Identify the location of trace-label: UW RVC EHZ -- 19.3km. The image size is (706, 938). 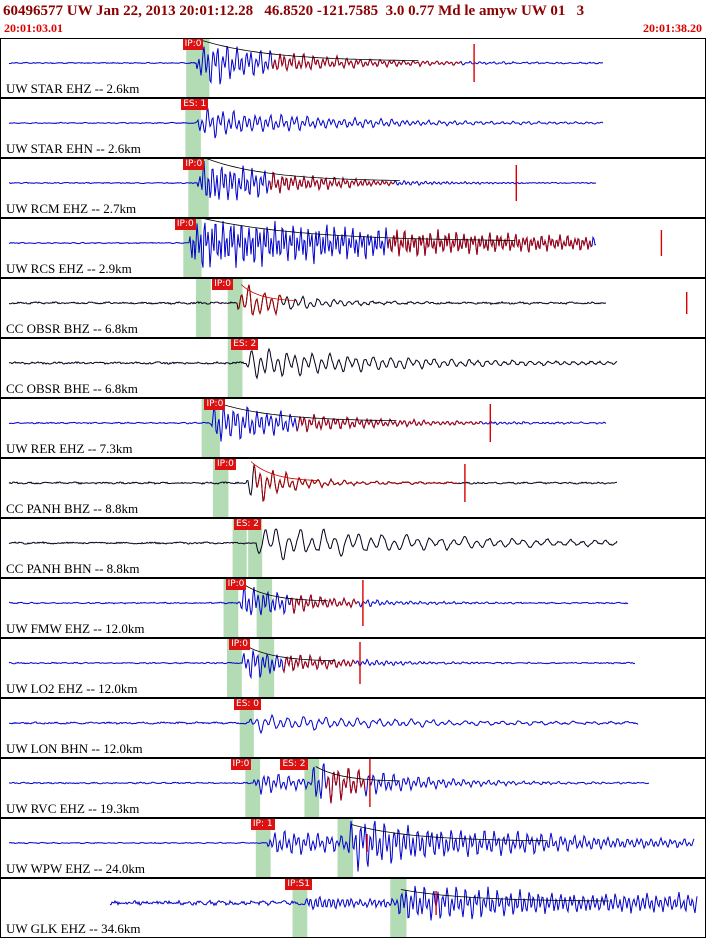
(73, 808).